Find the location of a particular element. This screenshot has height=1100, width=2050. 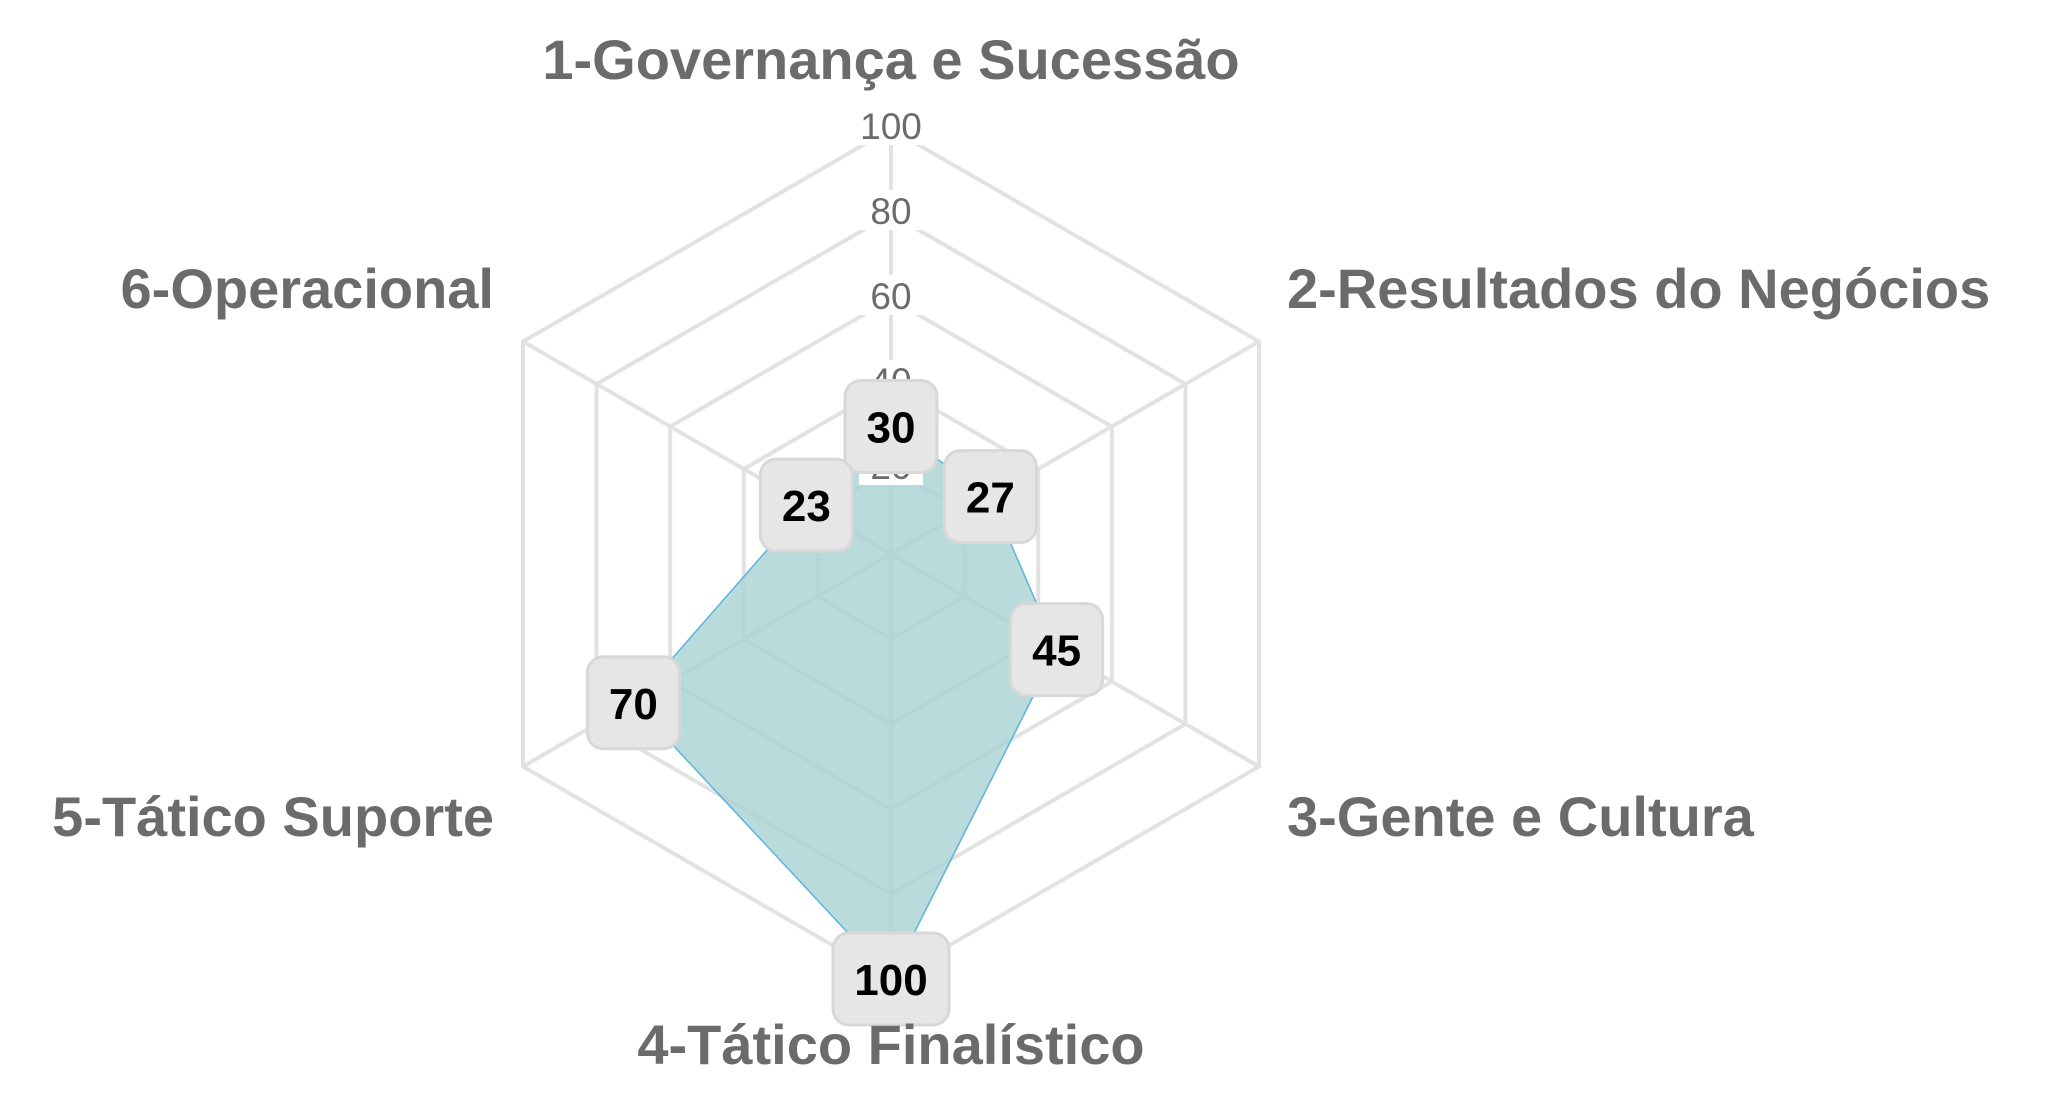

value-label-text: 30 is located at coordinates (891, 428).